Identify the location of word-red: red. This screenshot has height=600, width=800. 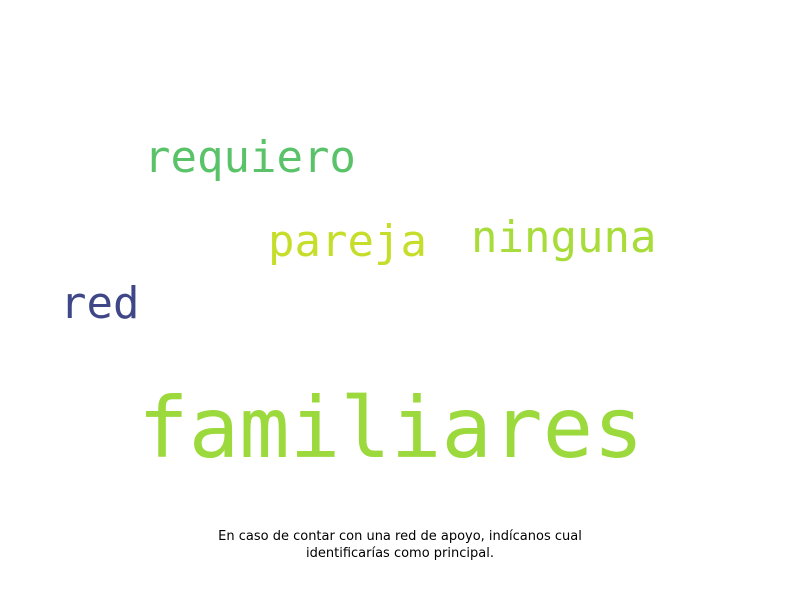
(100, 303).